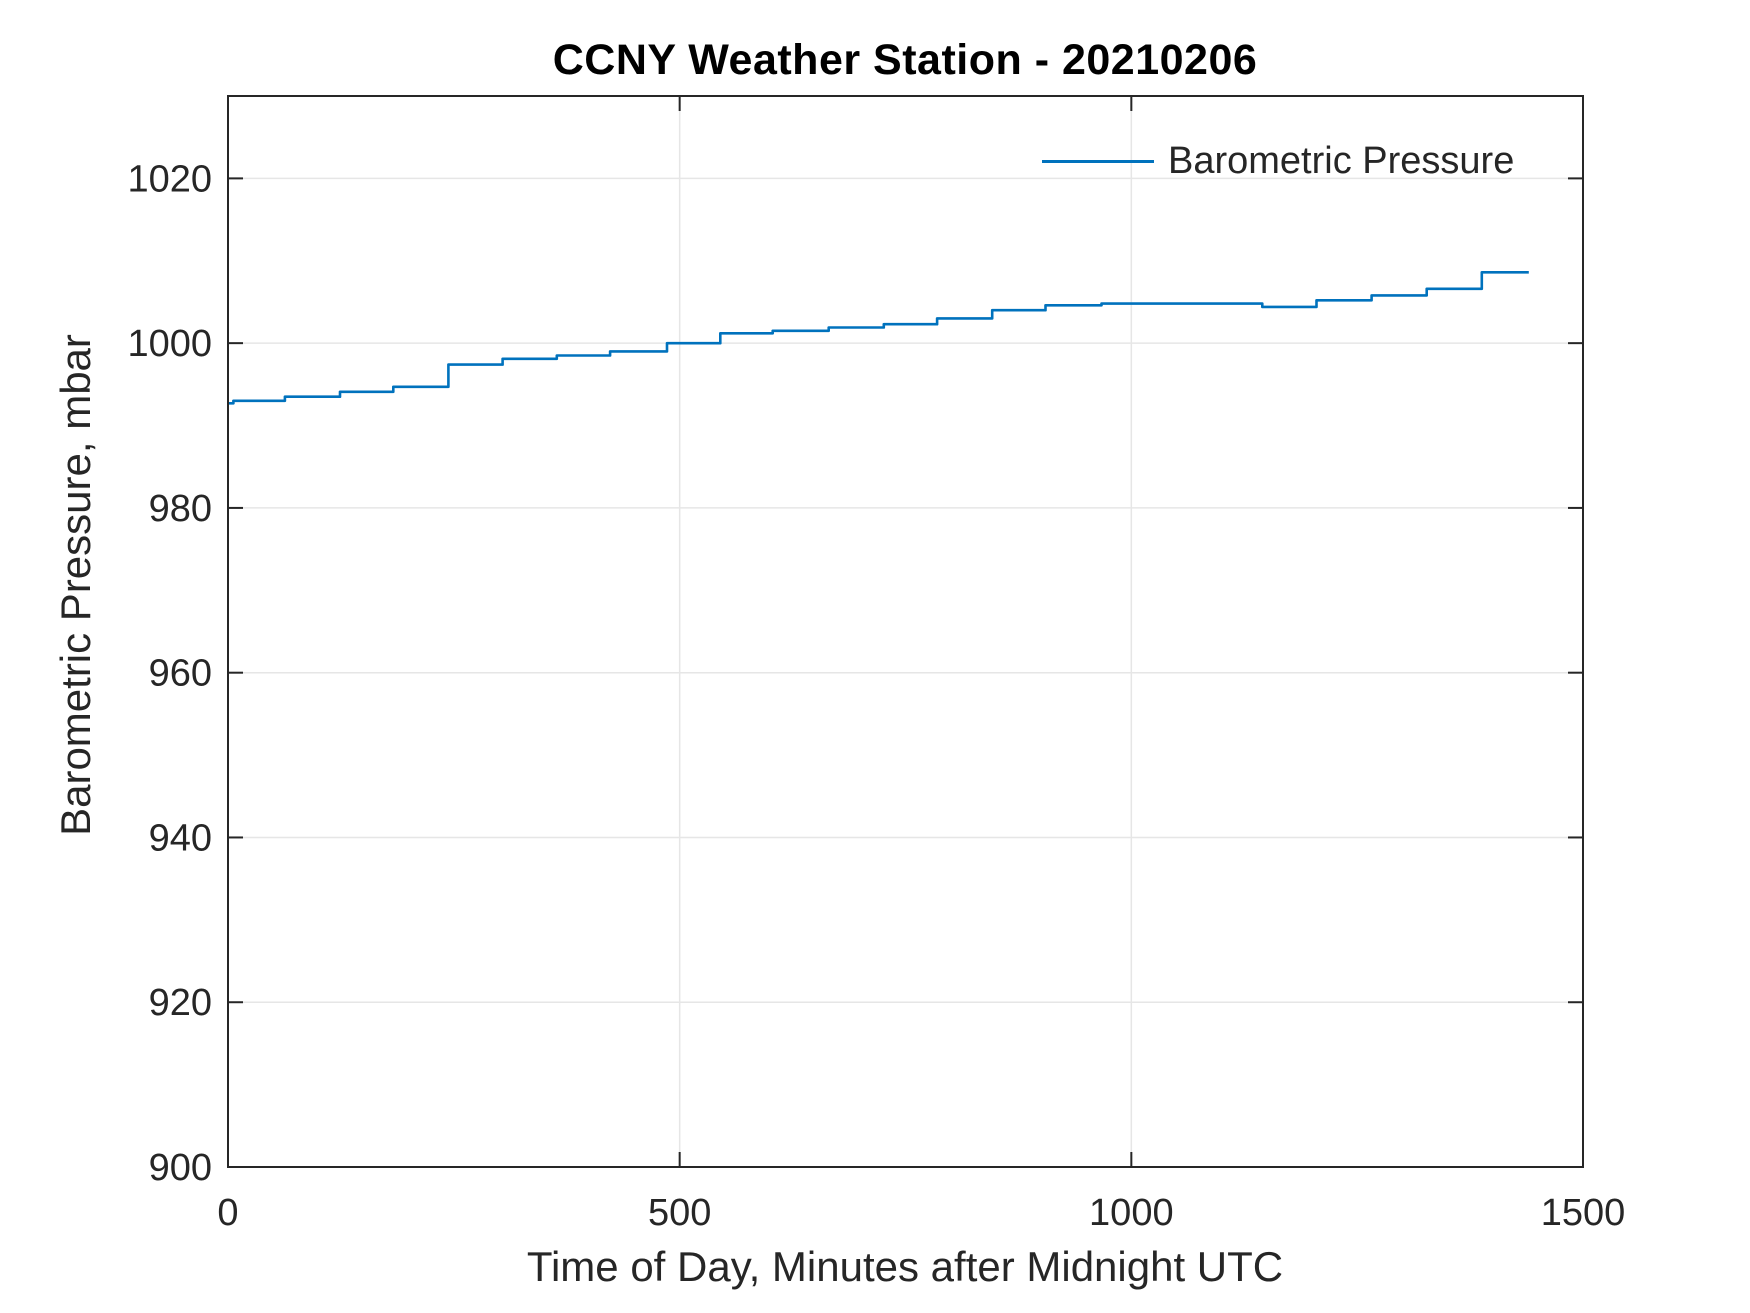 The width and height of the screenshot is (1750, 1313). What do you see at coordinates (1131, 1213) in the screenshot?
I see `x-tick-label: 1000` at bounding box center [1131, 1213].